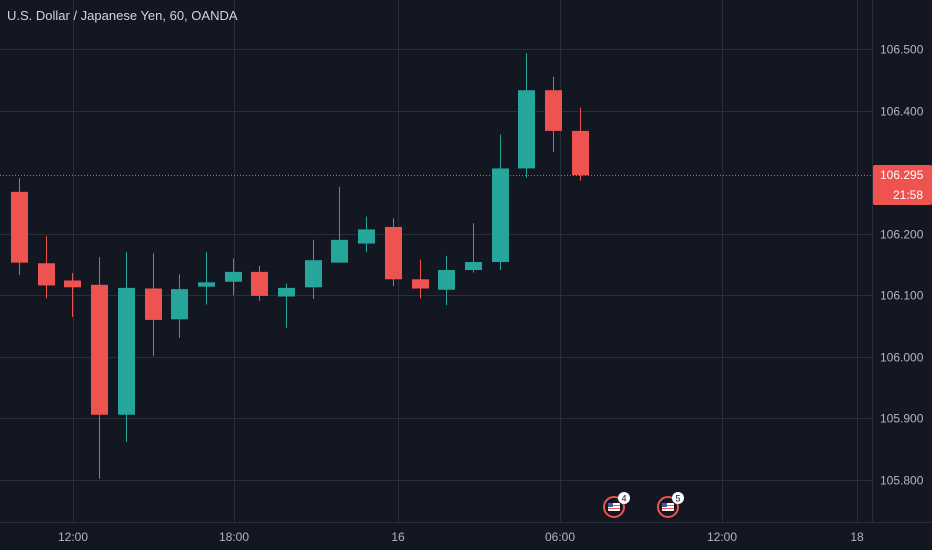  What do you see at coordinates (560, 537) in the screenshot?
I see `time-tick-label: 06:00` at bounding box center [560, 537].